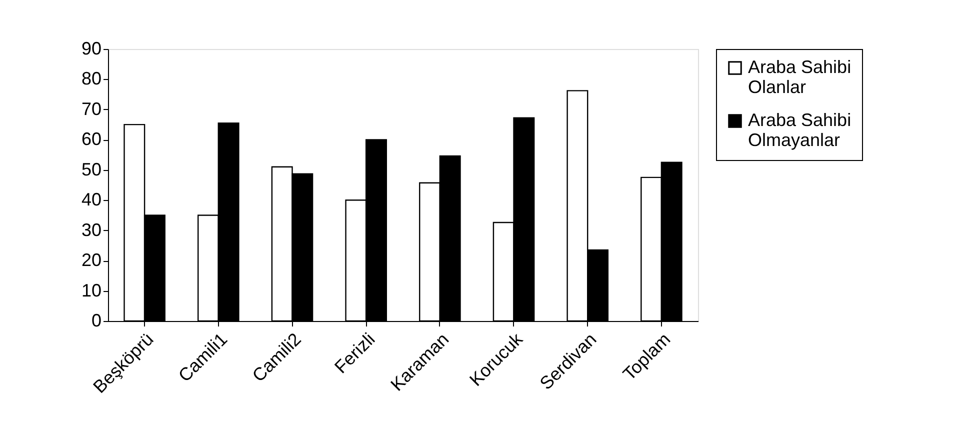  I want to click on legend-label: Araba Sahibi Olanlar, so click(800, 77).